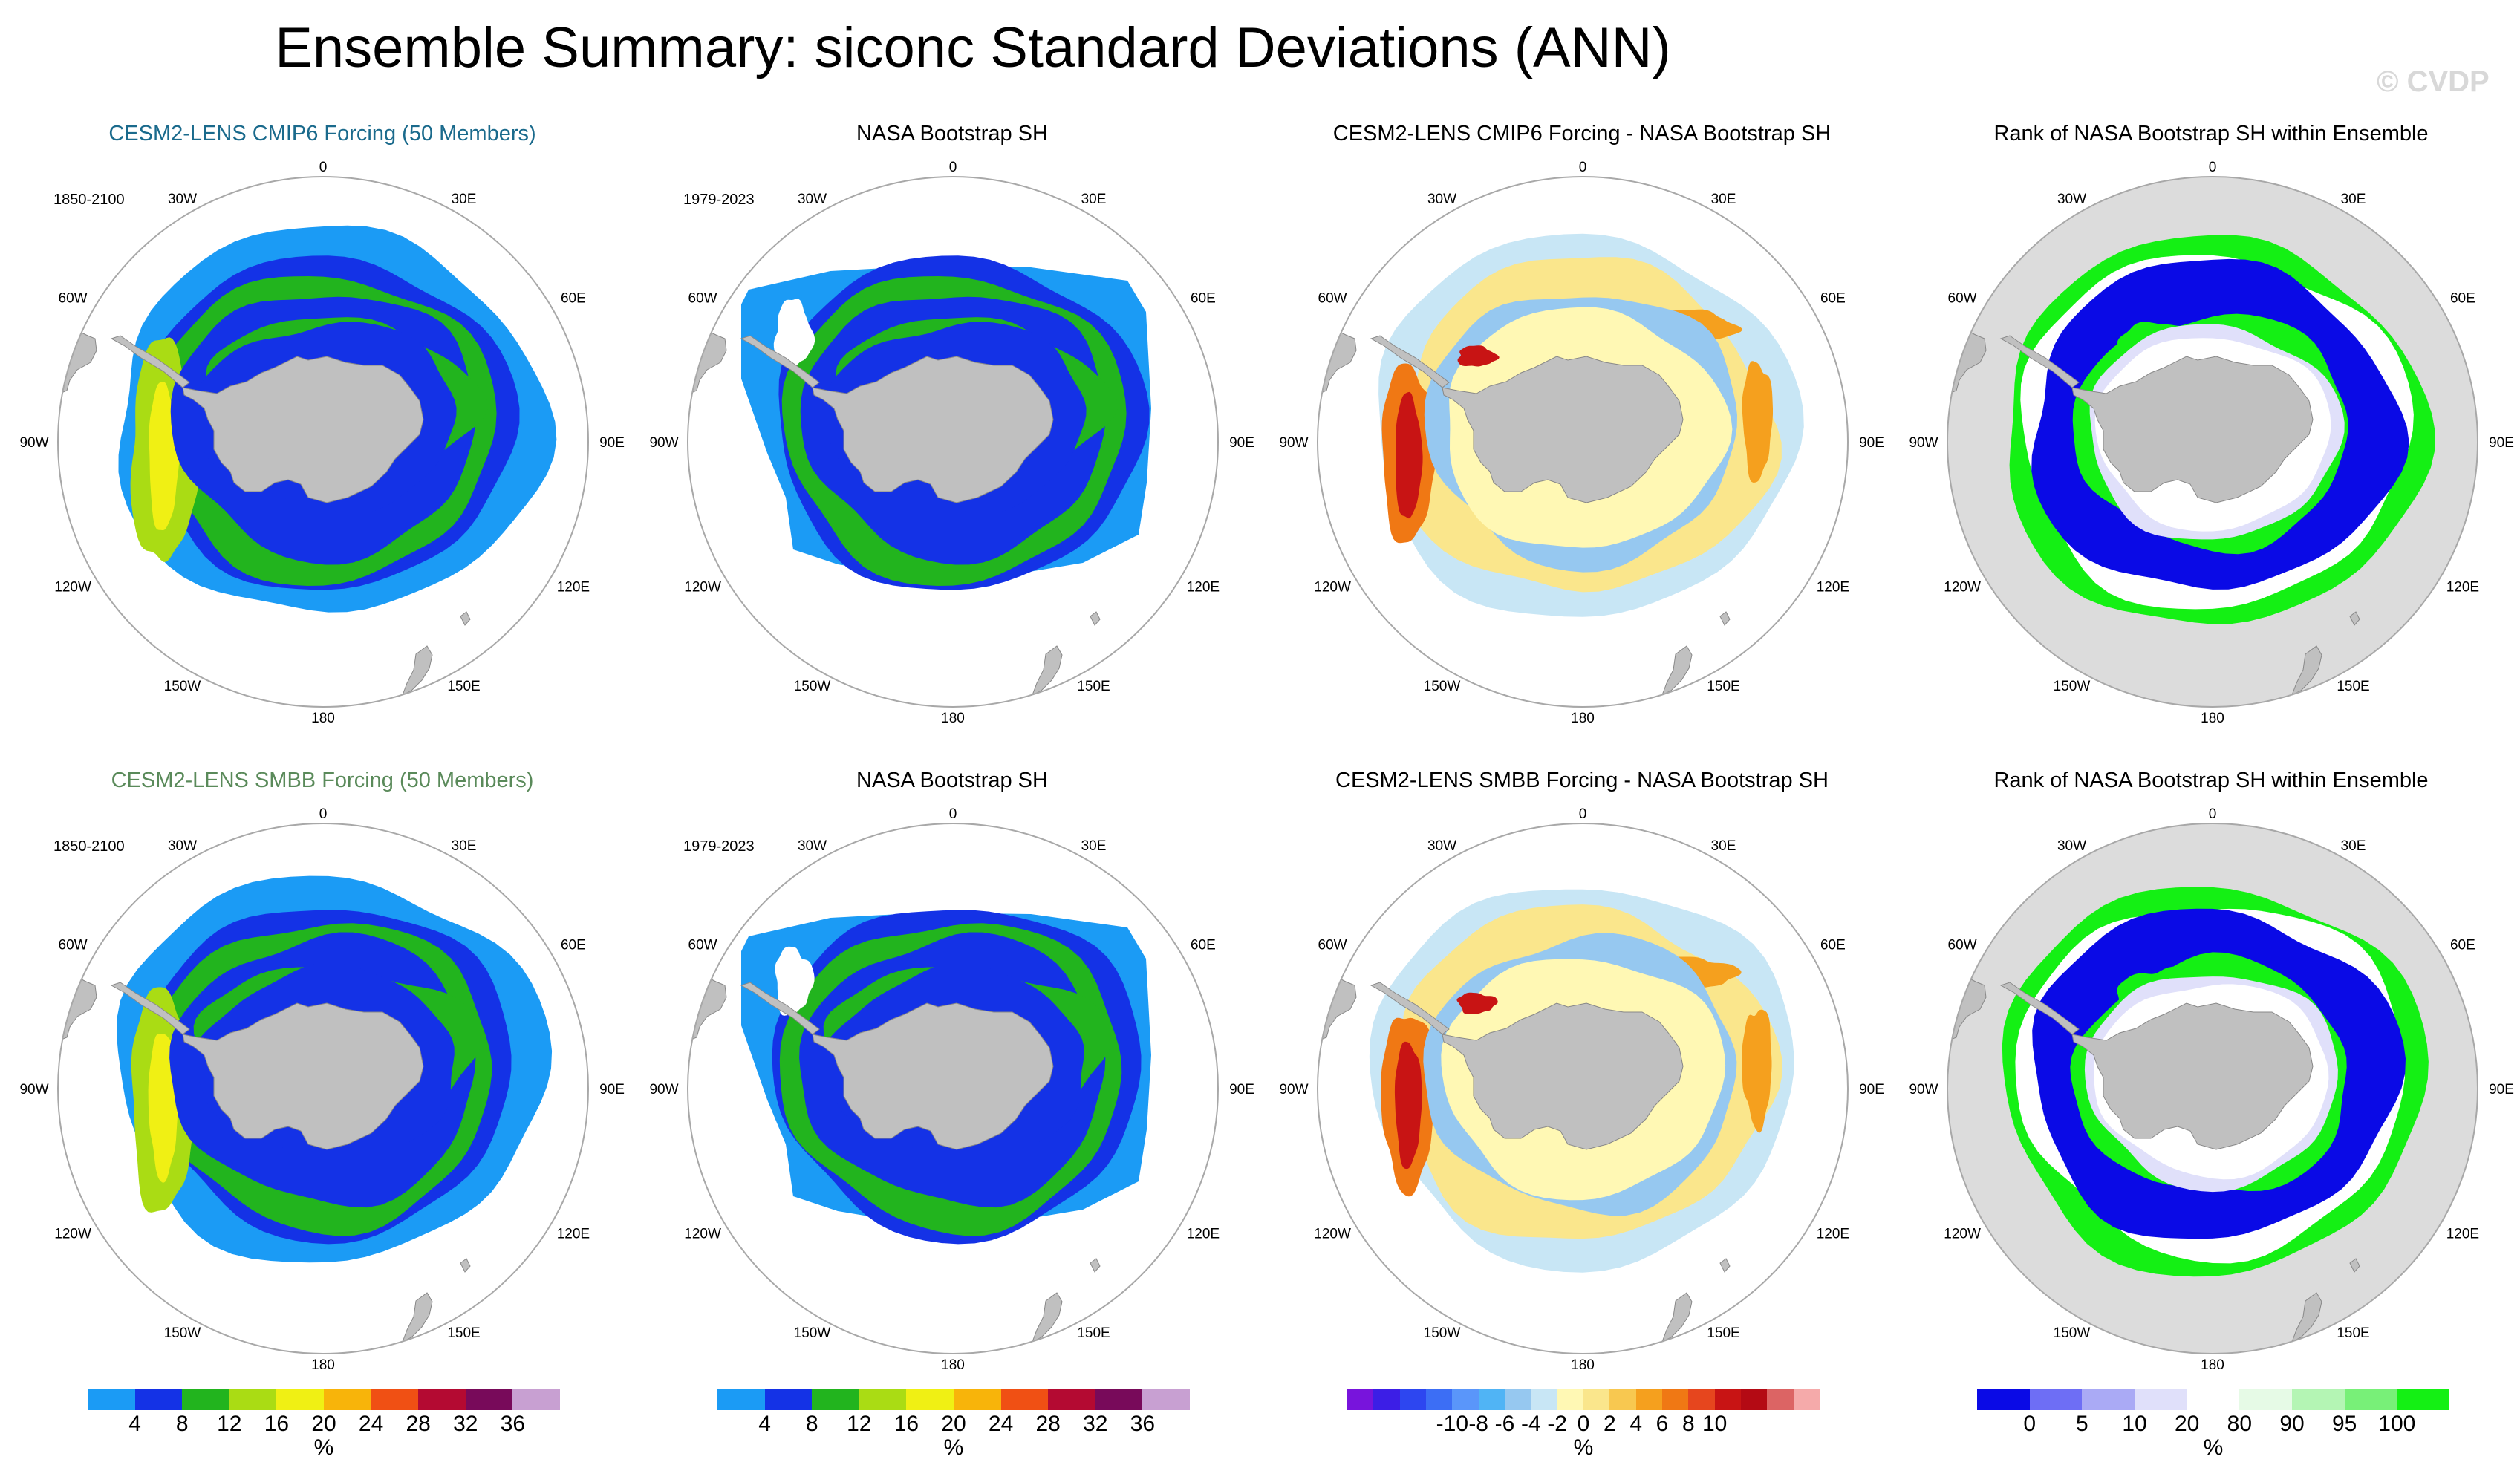 Image resolution: width=2520 pixels, height=1471 pixels. Describe the element at coordinates (419, 1424) in the screenshot. I see `colorbar-tick-label: 28` at that location.